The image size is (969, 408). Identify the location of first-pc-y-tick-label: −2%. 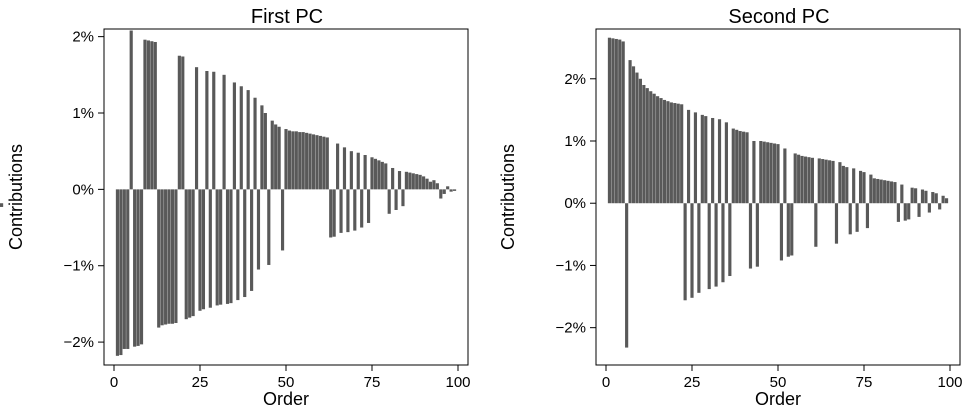
(79, 342).